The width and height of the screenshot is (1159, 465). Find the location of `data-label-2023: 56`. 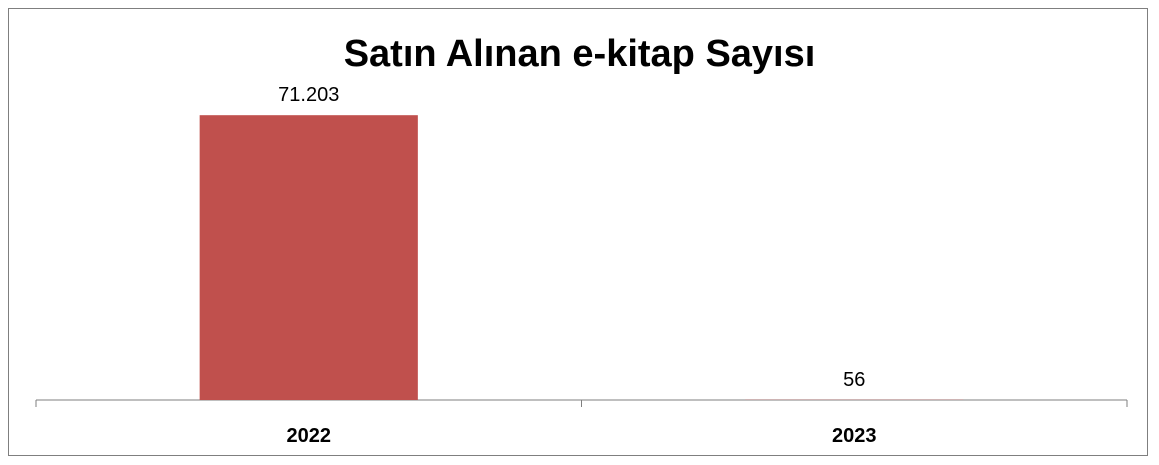

data-label-2023: 56 is located at coordinates (854, 380).